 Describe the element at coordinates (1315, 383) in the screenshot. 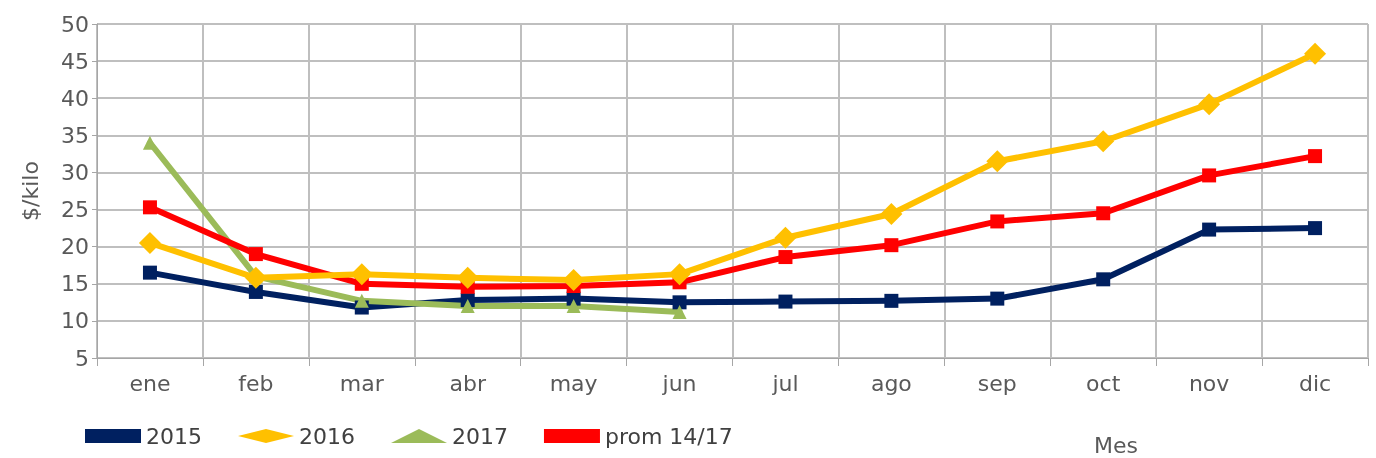

I see `x-tick-label: dic` at that location.